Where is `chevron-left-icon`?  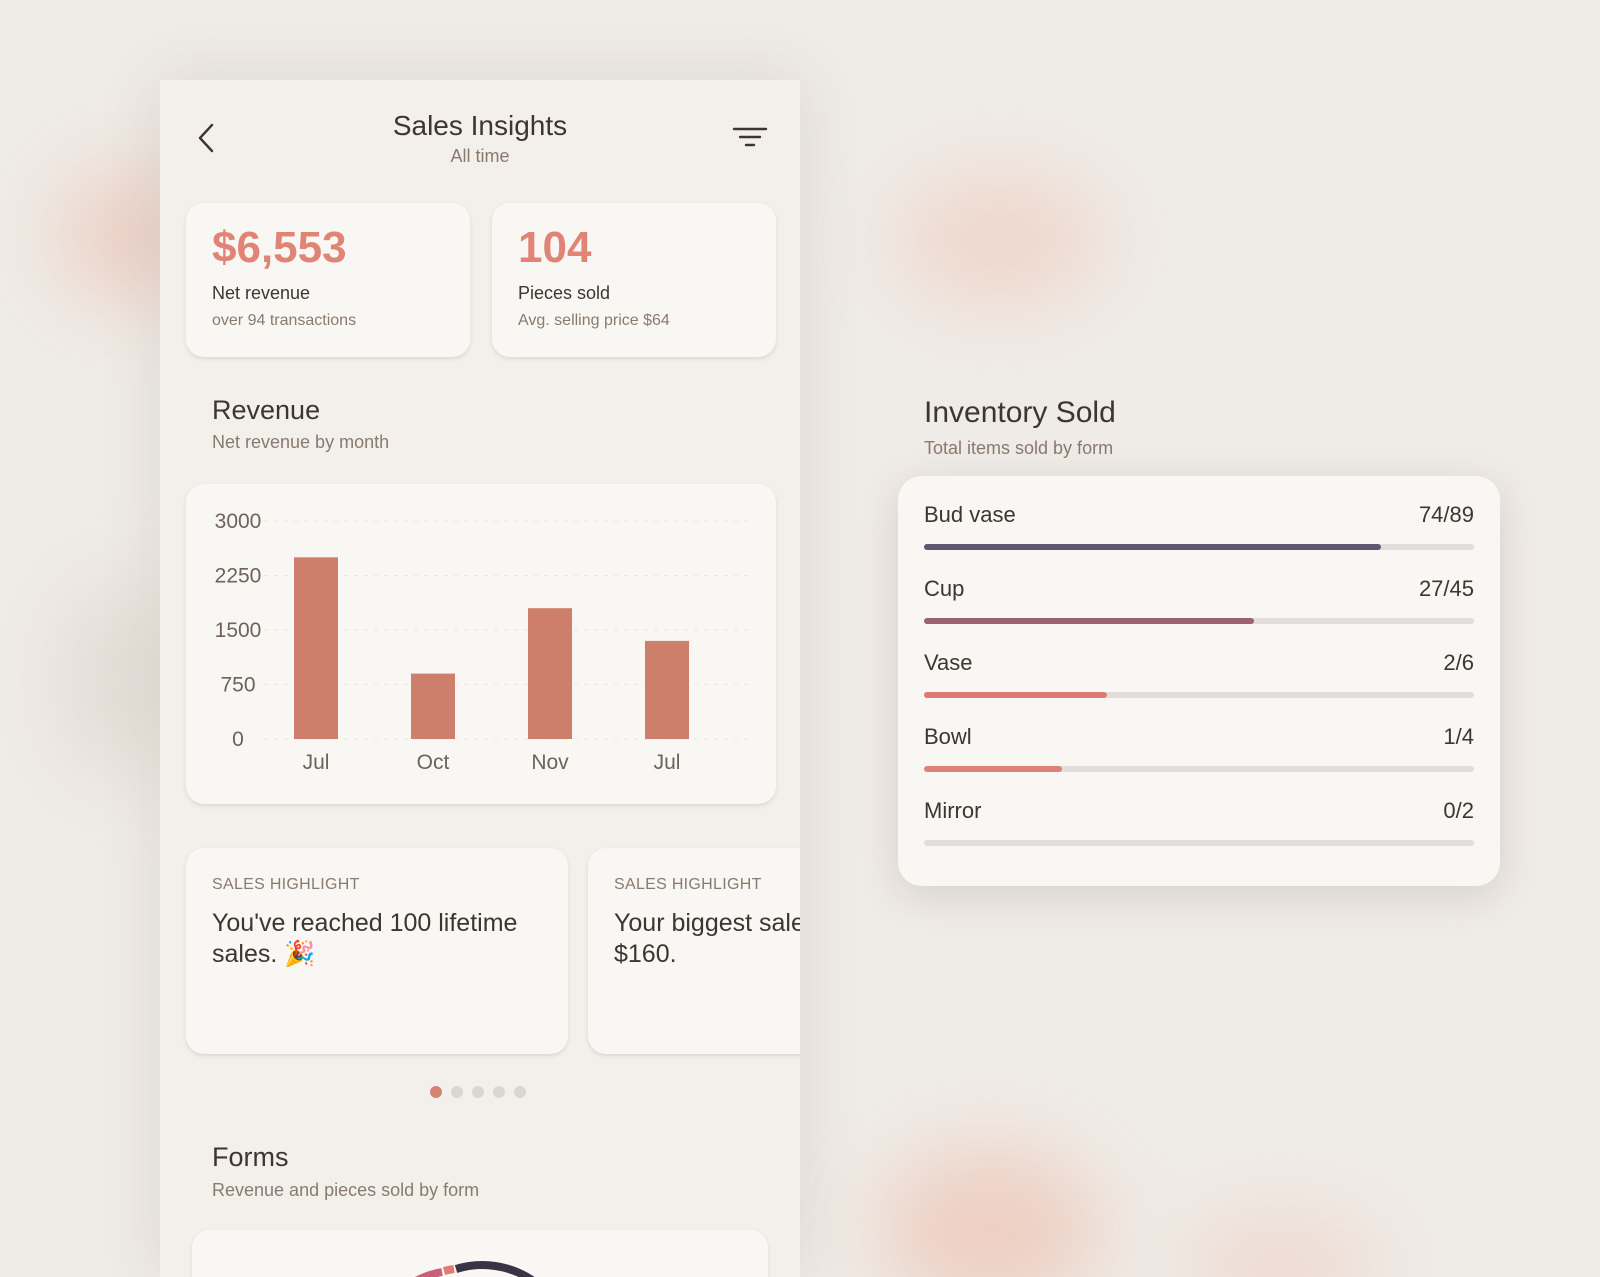
chevron-left-icon is located at coordinates (206, 138).